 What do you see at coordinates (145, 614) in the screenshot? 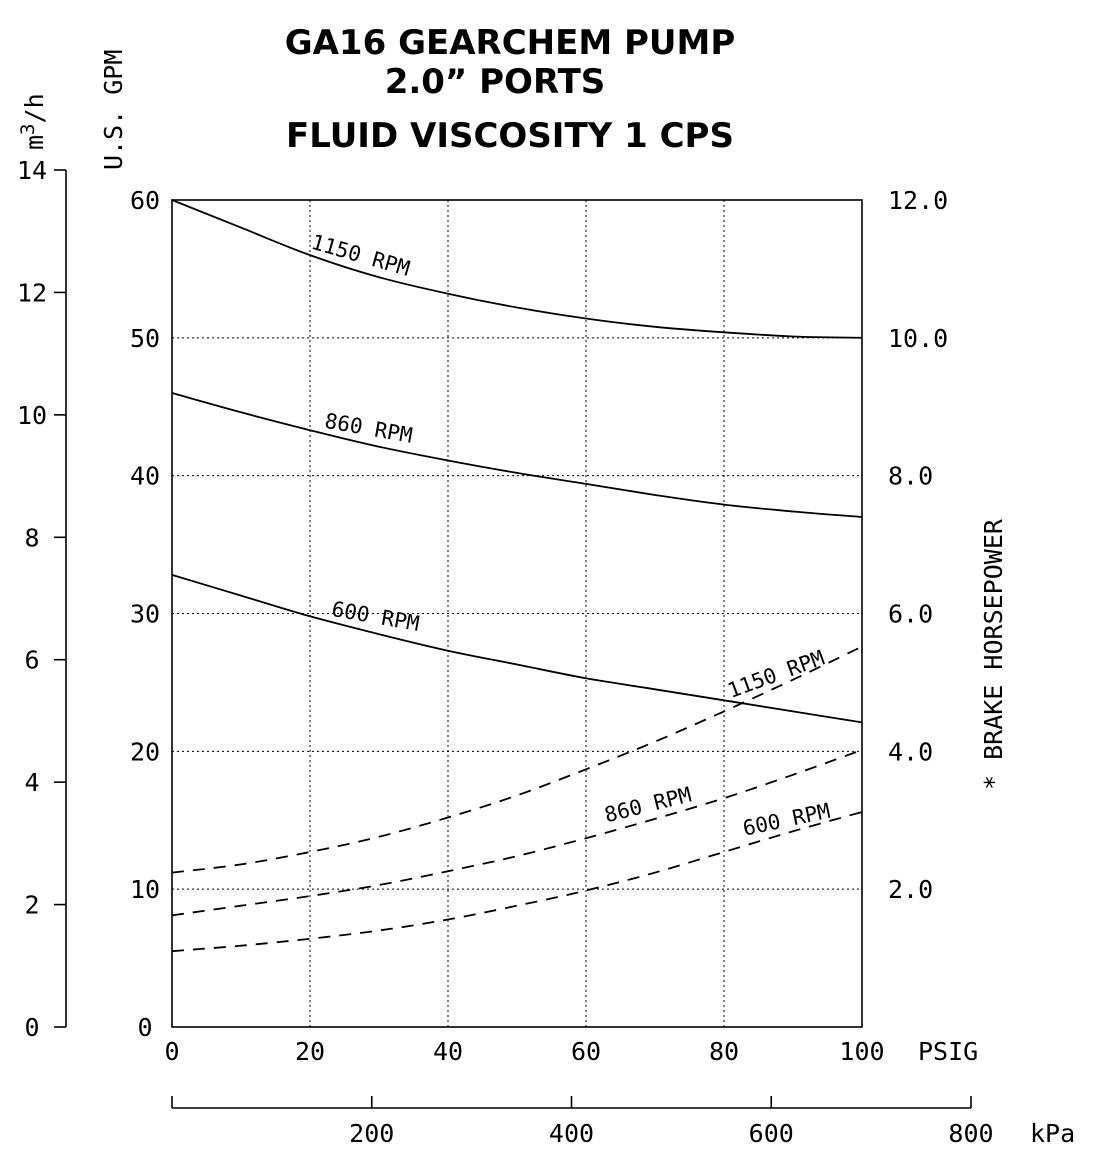
I see `gpm-tick-label: 30` at bounding box center [145, 614].